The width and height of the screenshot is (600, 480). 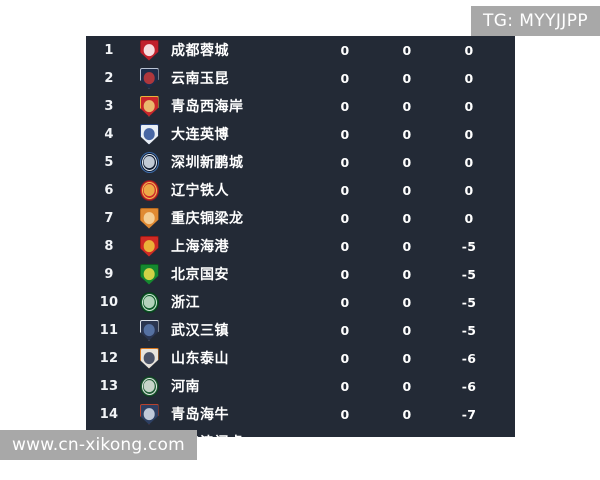 What do you see at coordinates (200, 415) in the screenshot?
I see `team-name: 青岛海牛` at bounding box center [200, 415].